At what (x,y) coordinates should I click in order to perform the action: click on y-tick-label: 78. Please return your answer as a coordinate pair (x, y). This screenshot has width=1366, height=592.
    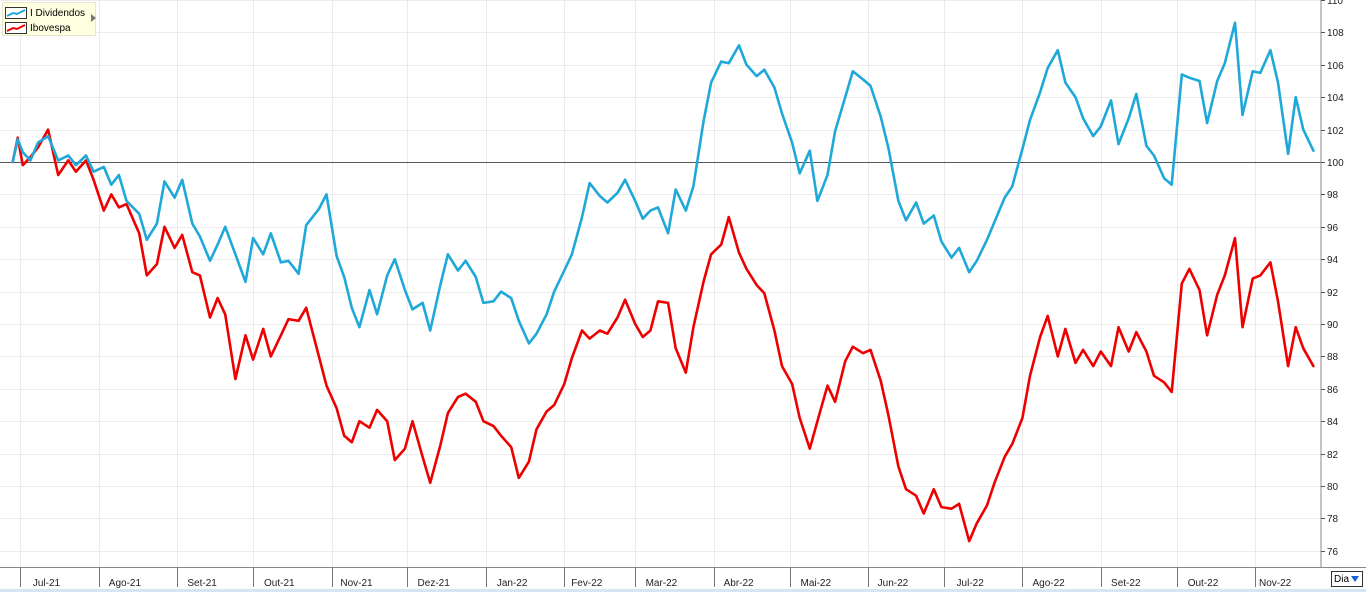
    Looking at the image, I should click on (1333, 519).